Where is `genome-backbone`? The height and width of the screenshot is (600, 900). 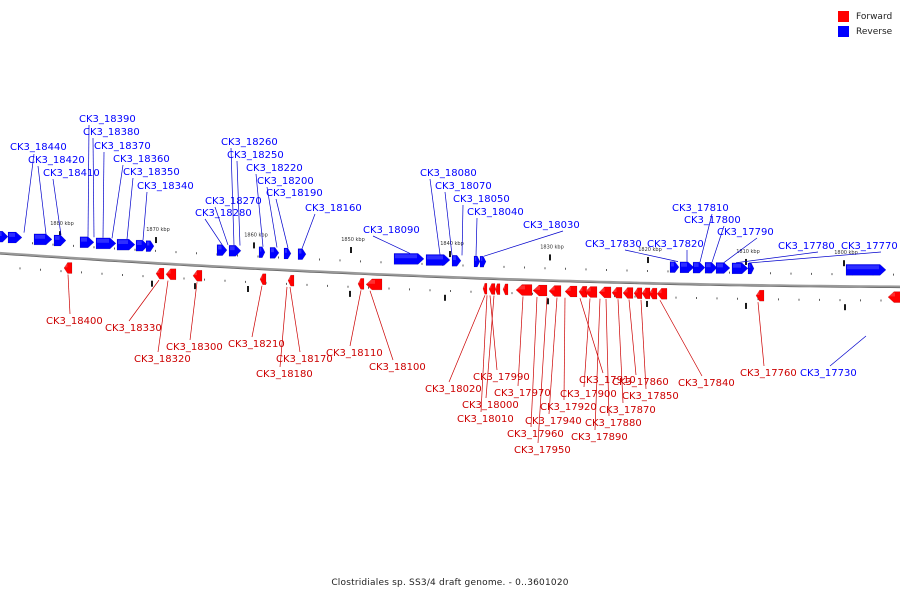
genome-backbone is located at coordinates (450, 269).